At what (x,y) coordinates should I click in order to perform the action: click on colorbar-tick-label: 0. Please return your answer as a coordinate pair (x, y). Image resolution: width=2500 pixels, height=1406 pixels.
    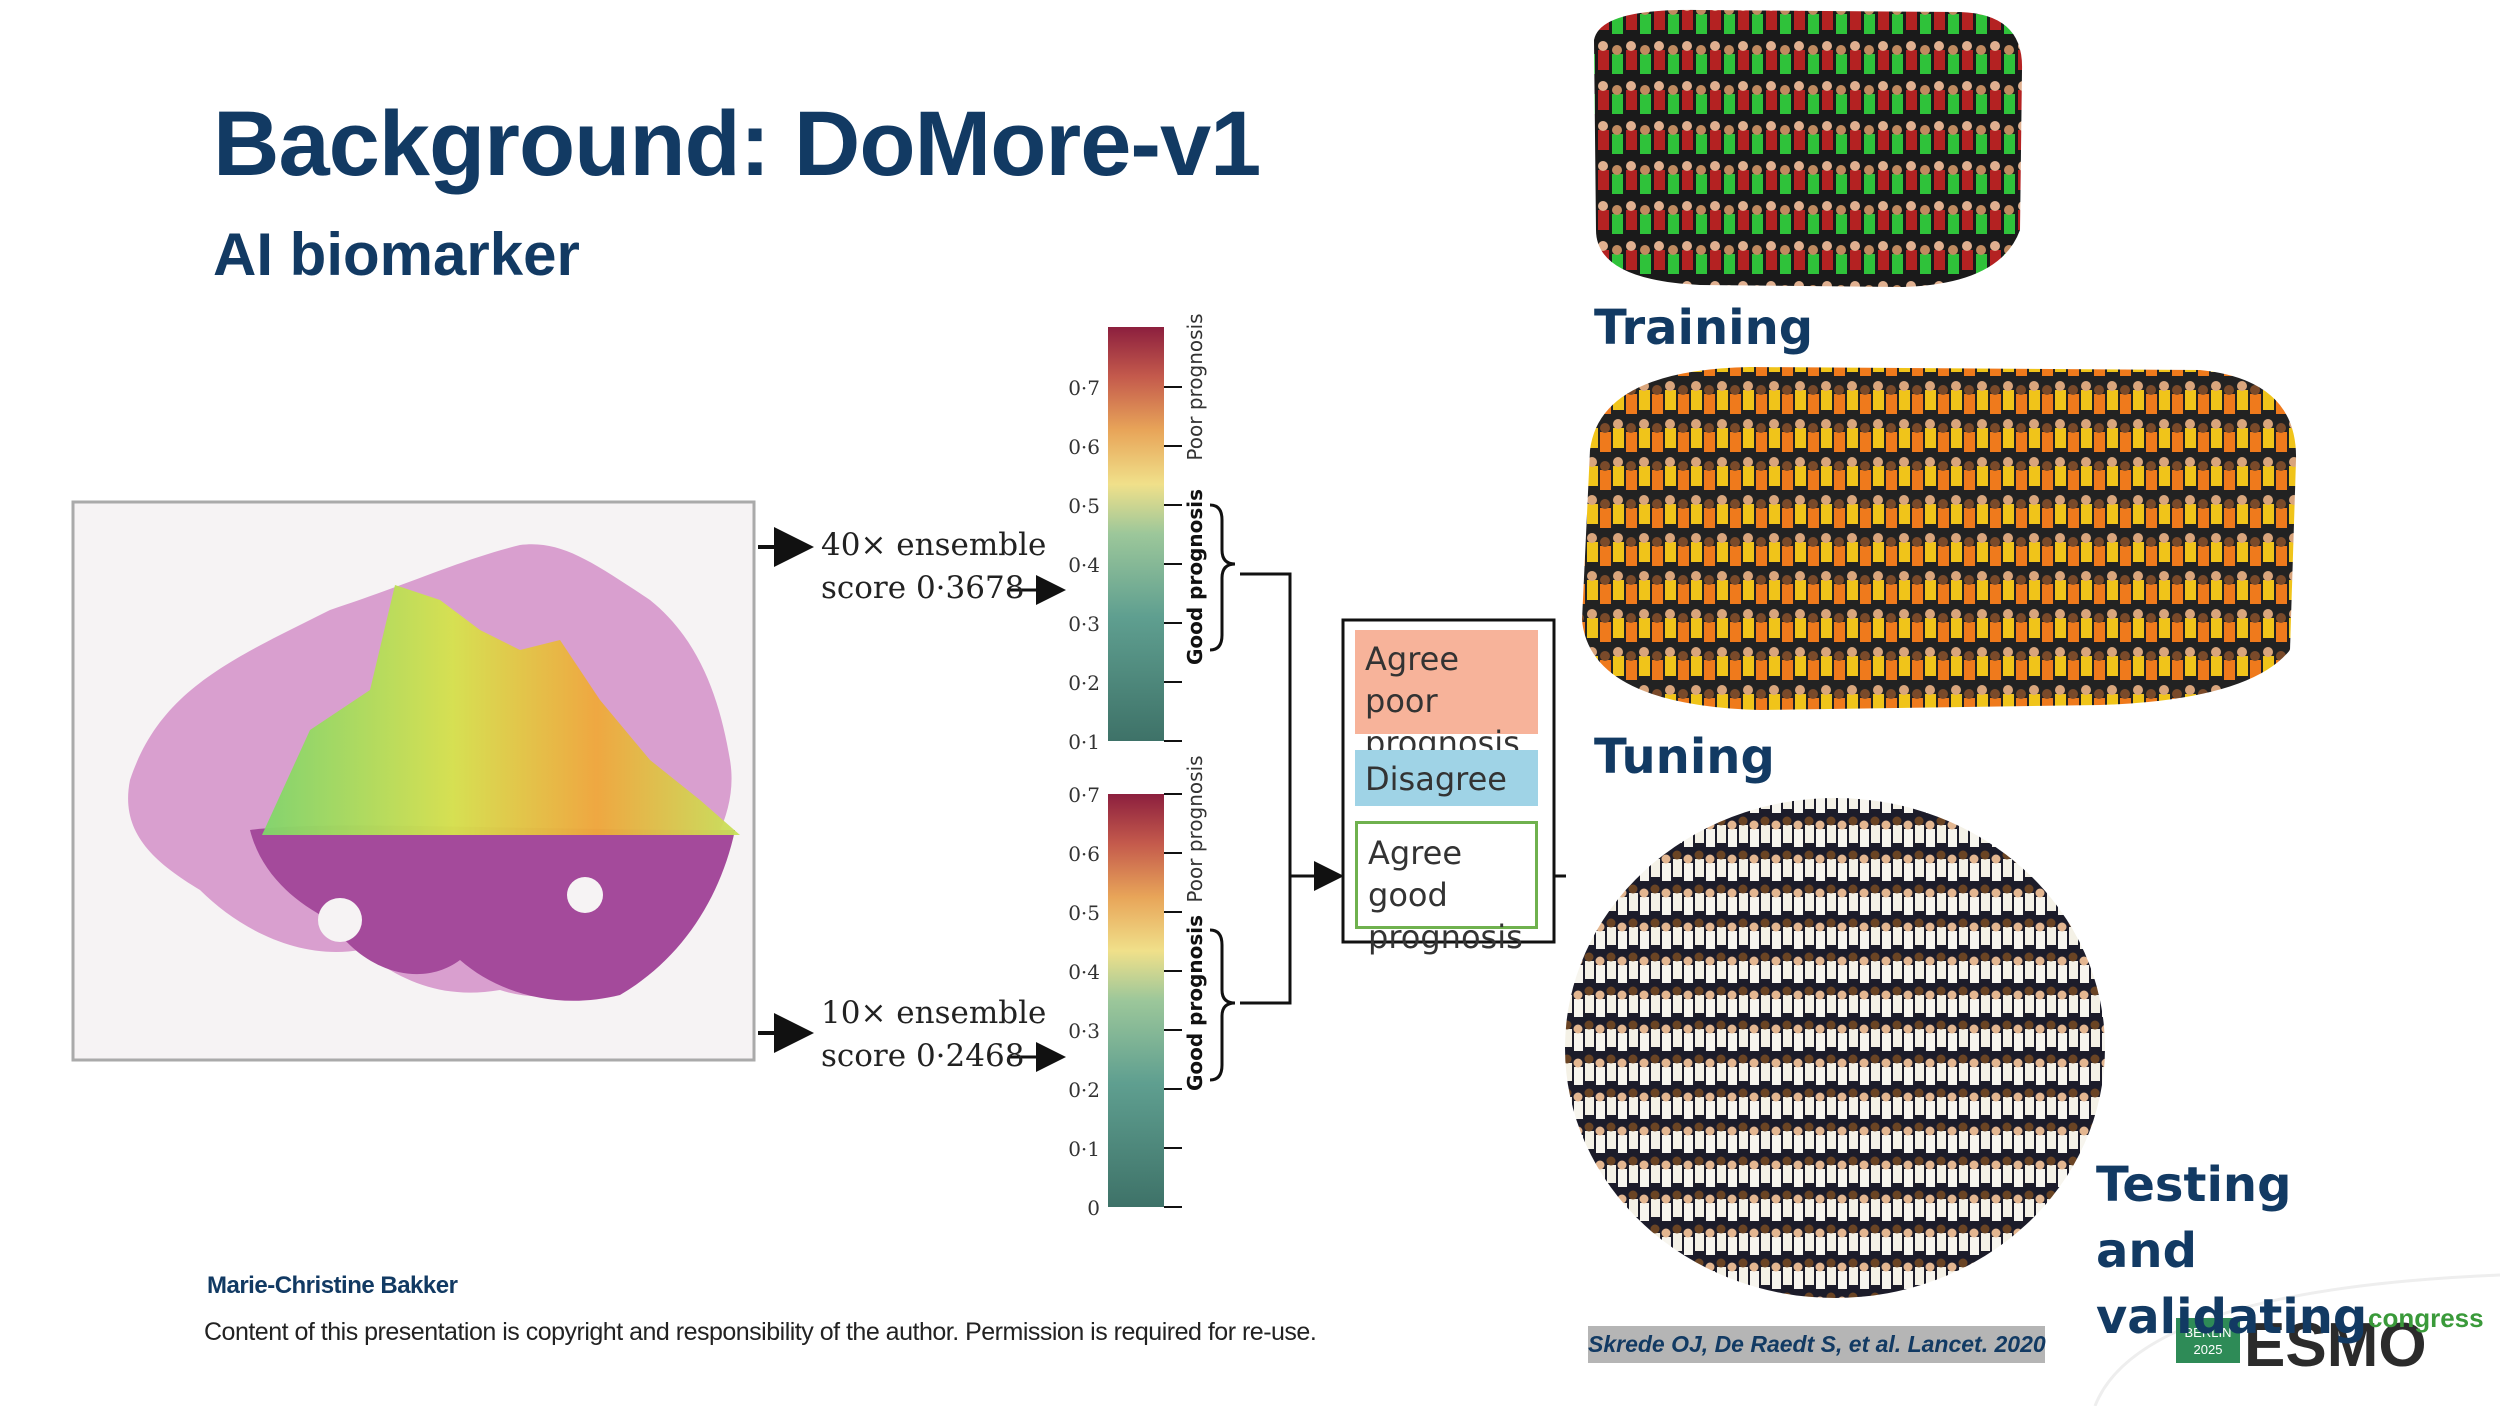
    Looking at the image, I should click on (1093, 1208).